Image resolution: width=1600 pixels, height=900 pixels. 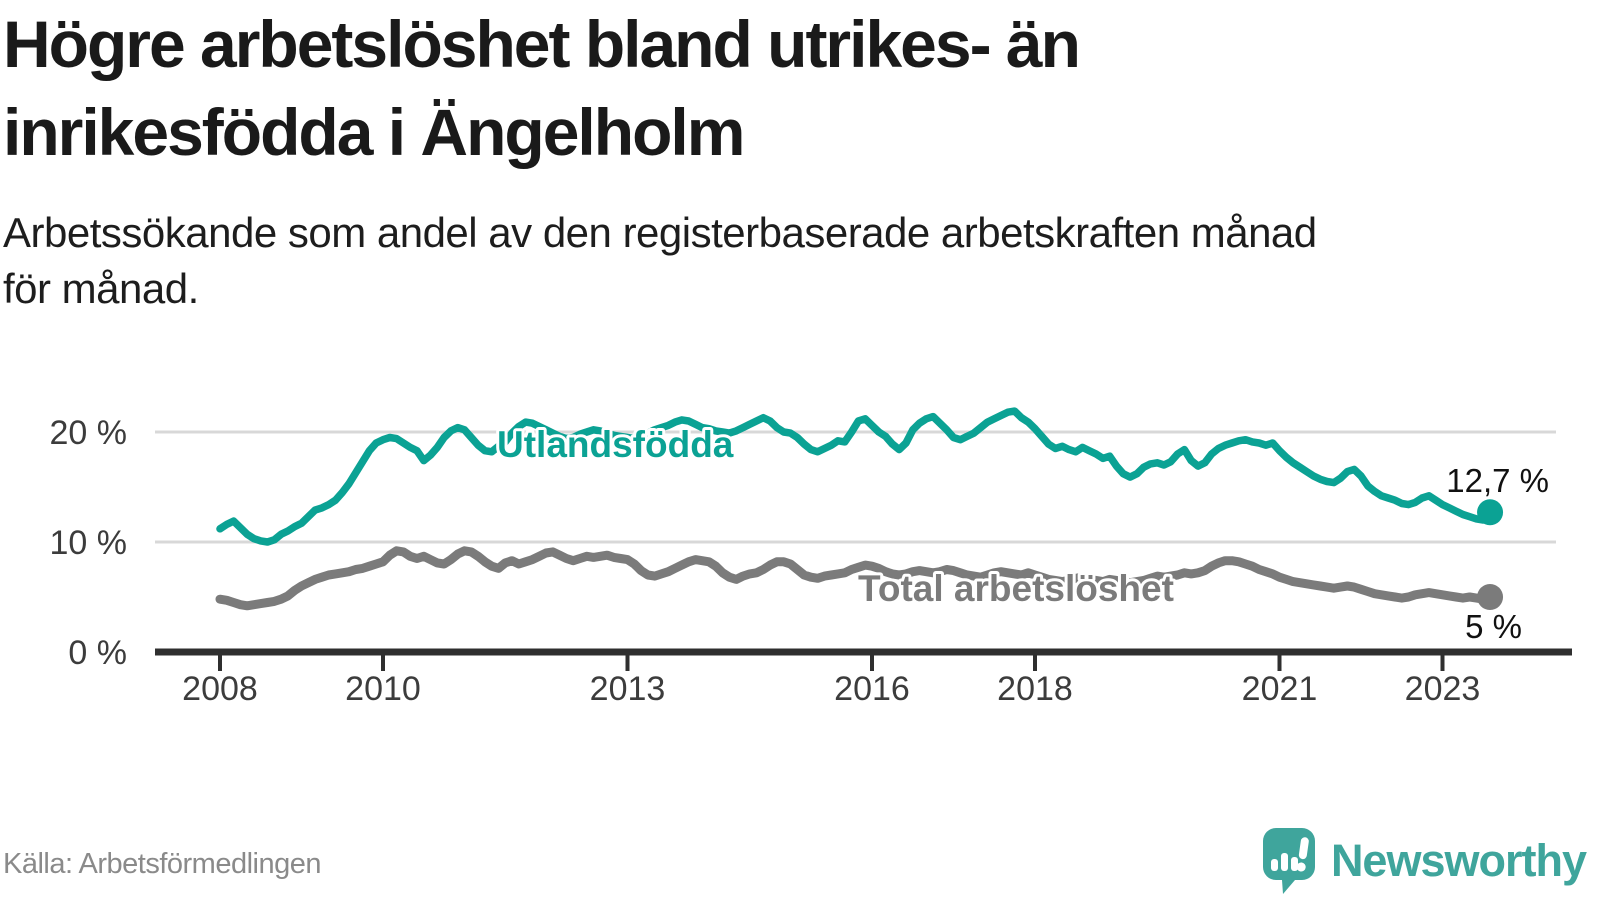 I want to click on newsworthy-icon, so click(x=1288, y=861).